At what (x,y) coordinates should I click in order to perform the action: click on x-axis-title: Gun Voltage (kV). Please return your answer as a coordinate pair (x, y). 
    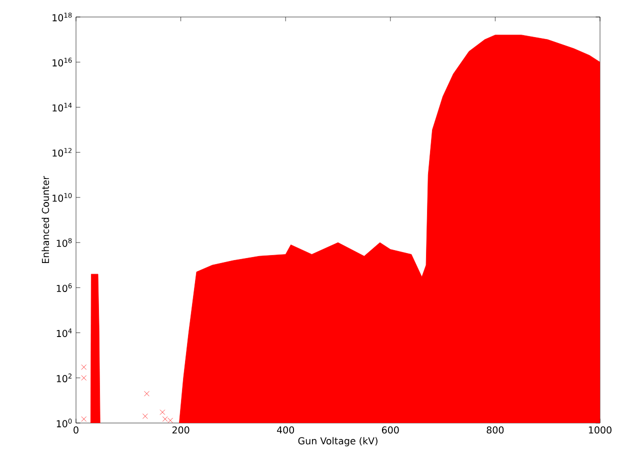
    Looking at the image, I should click on (338, 441).